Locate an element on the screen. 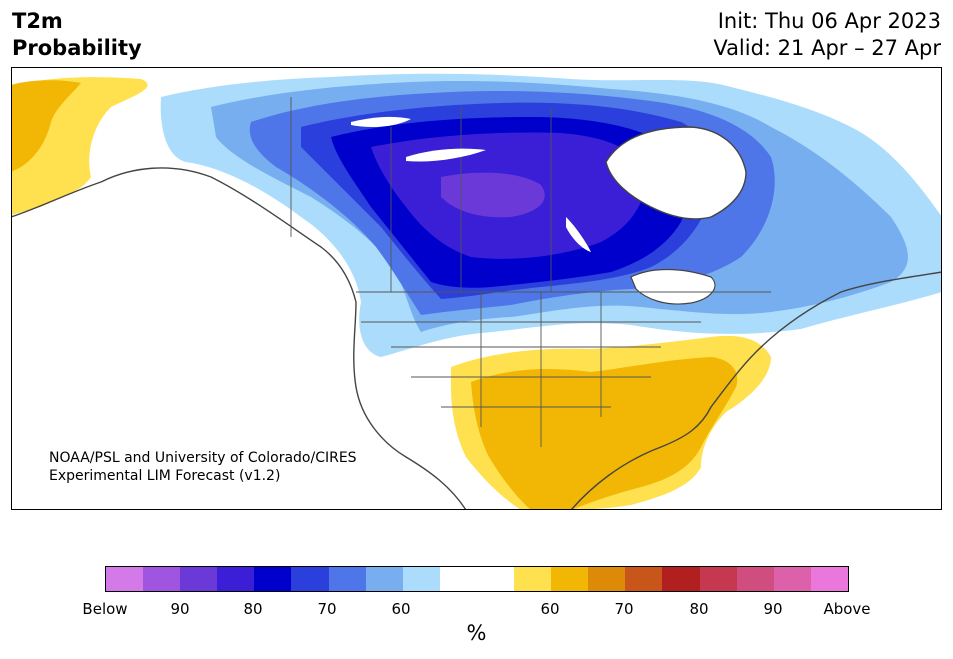 This screenshot has width=953, height=659. above-70-region is located at coordinates (604, 433).